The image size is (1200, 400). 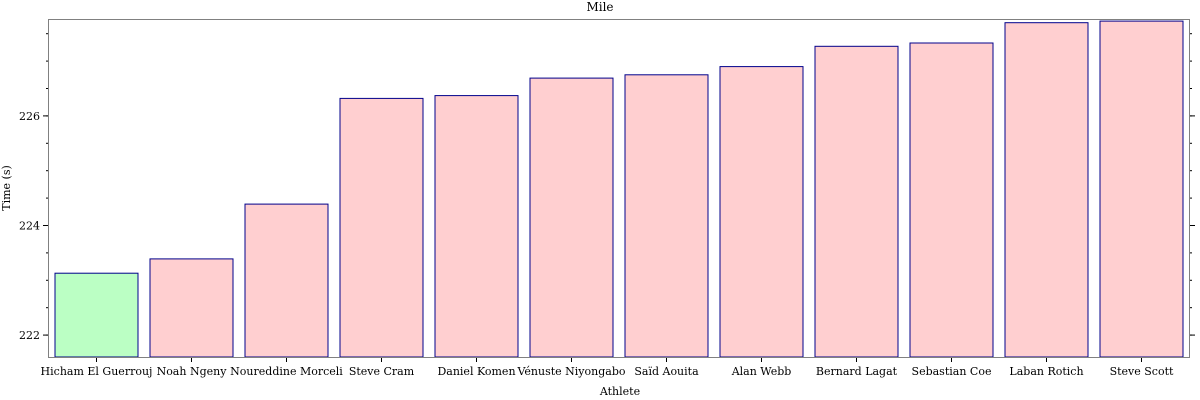 I want to click on x-tick-label: Noureddine Morceli, so click(x=286, y=371).